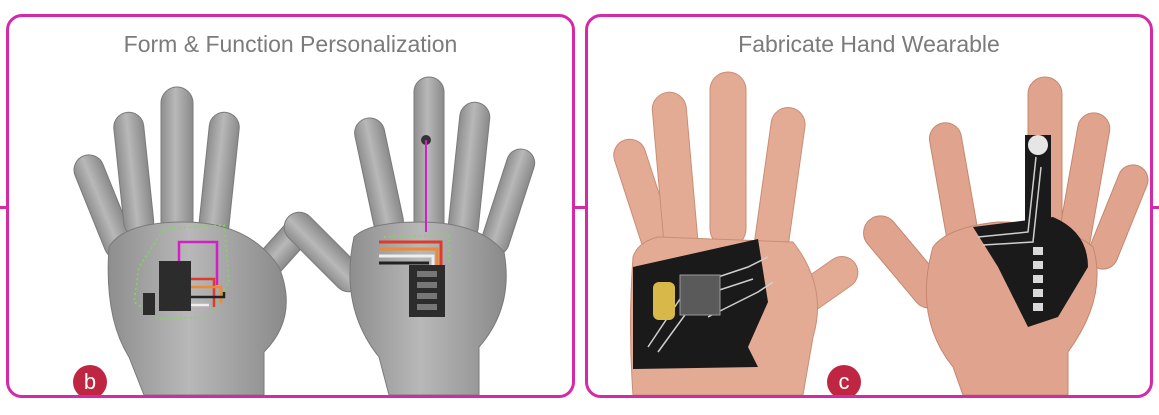 The width and height of the screenshot is (1159, 415). What do you see at coordinates (1156, 207) in the screenshot?
I see `right-connector-line` at bounding box center [1156, 207].